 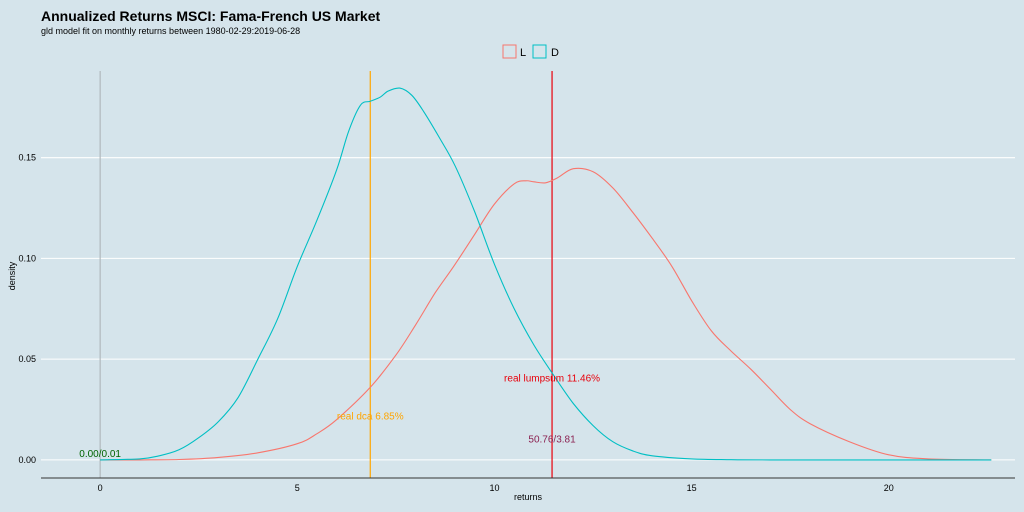 What do you see at coordinates (370, 417) in the screenshot?
I see `annotation-label: real dca 6.85%` at bounding box center [370, 417].